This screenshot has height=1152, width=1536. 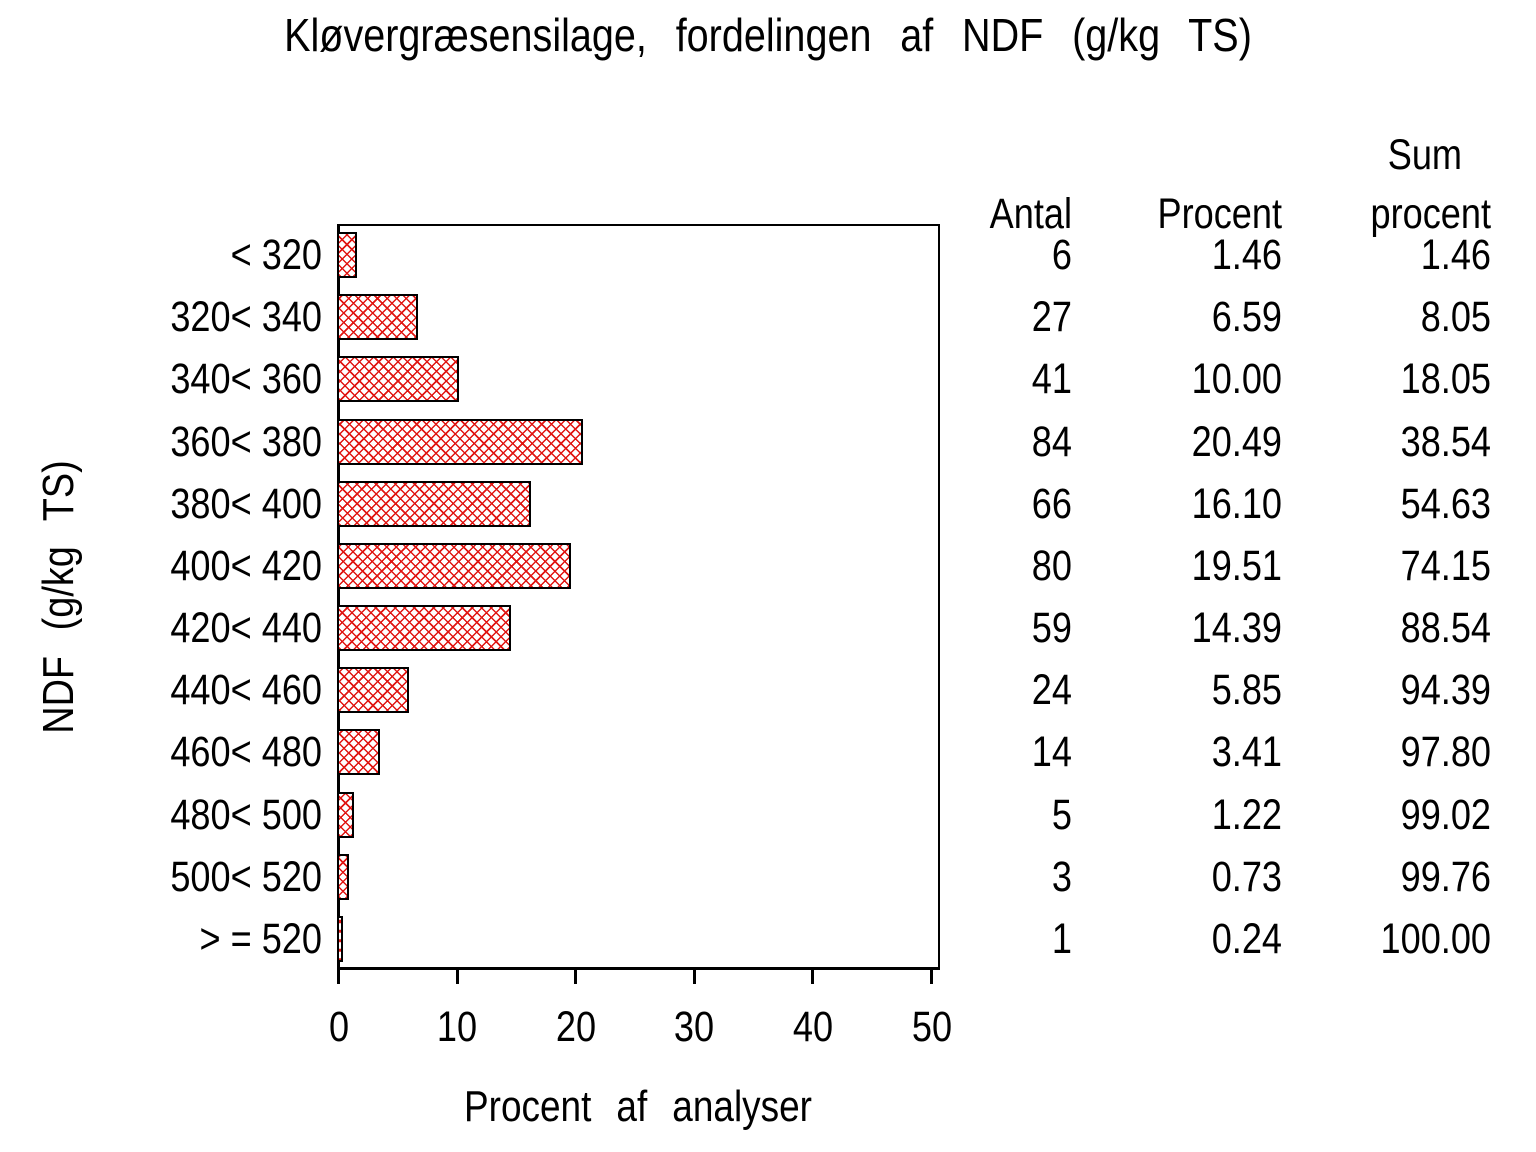 What do you see at coordinates (1051, 565) in the screenshot?
I see `table-cell-antal: 80` at bounding box center [1051, 565].